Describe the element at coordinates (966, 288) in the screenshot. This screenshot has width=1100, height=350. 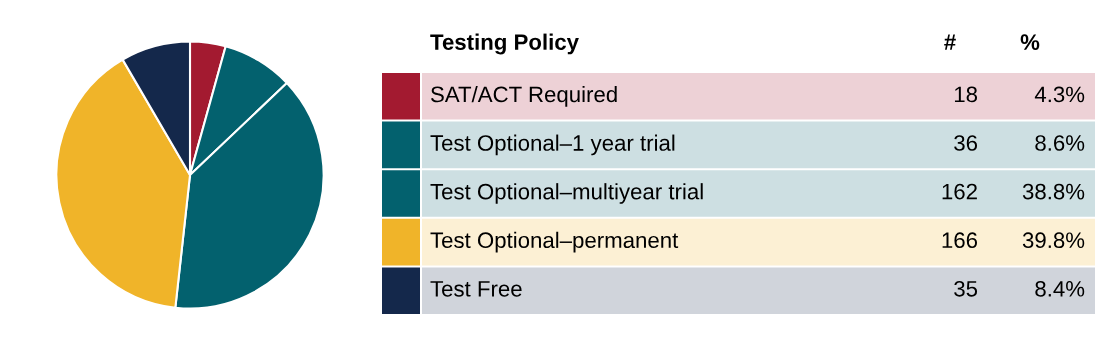
I see `text: 35` at that location.